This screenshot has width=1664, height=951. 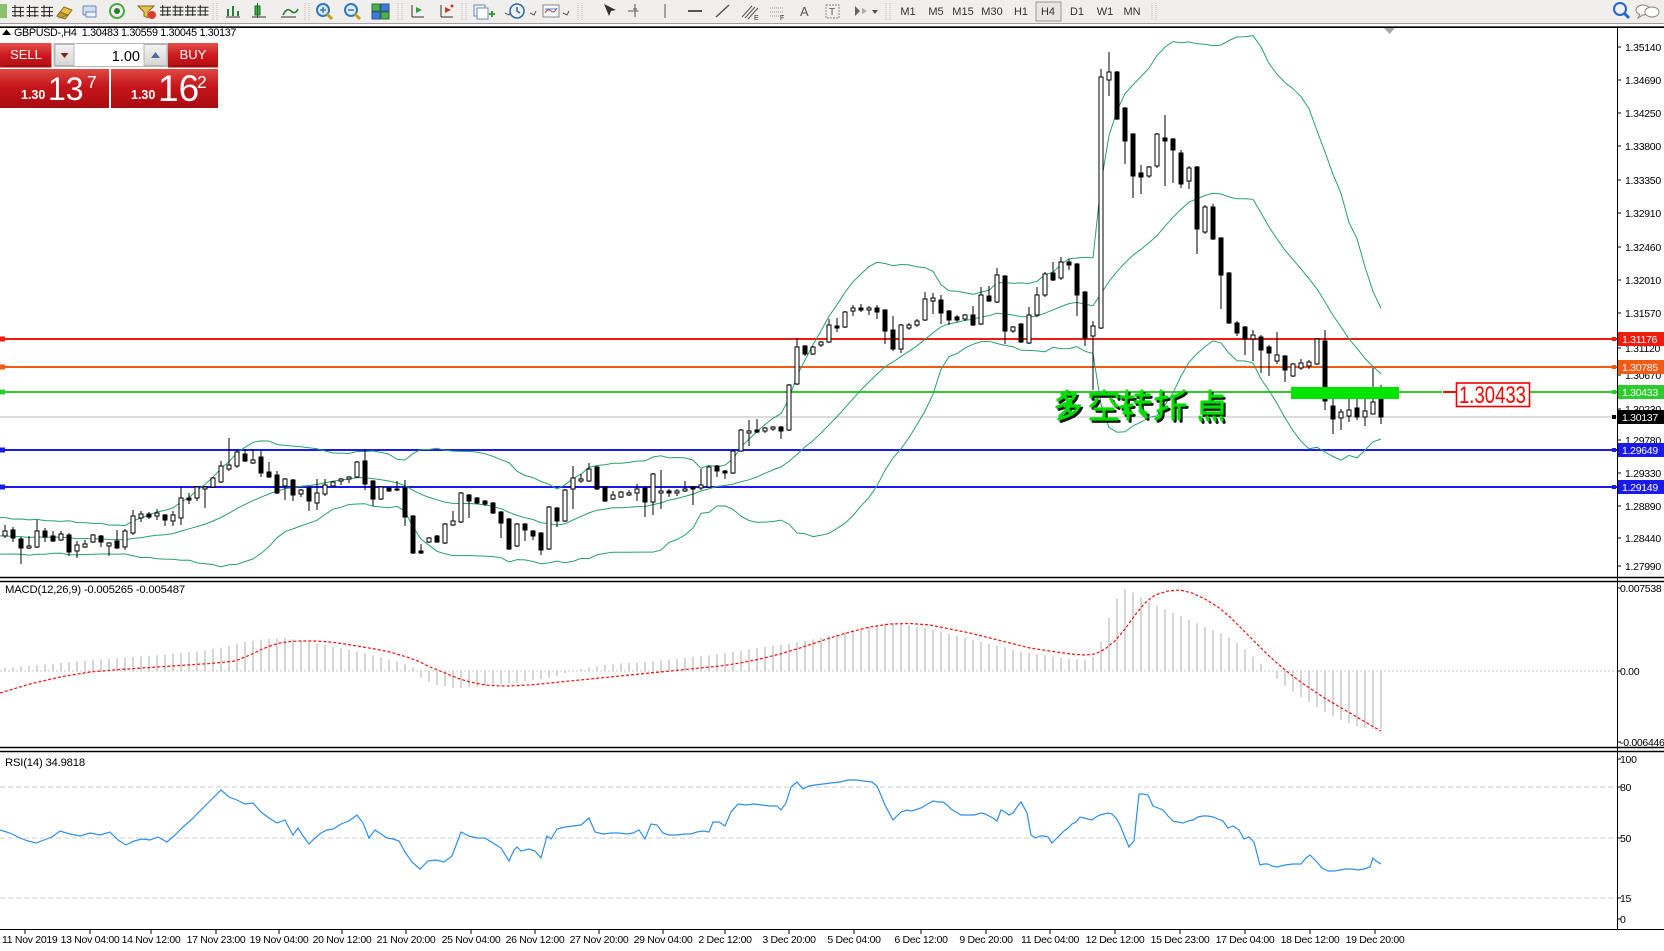 I want to click on svg-text: 1.31176, so click(x=1640, y=340).